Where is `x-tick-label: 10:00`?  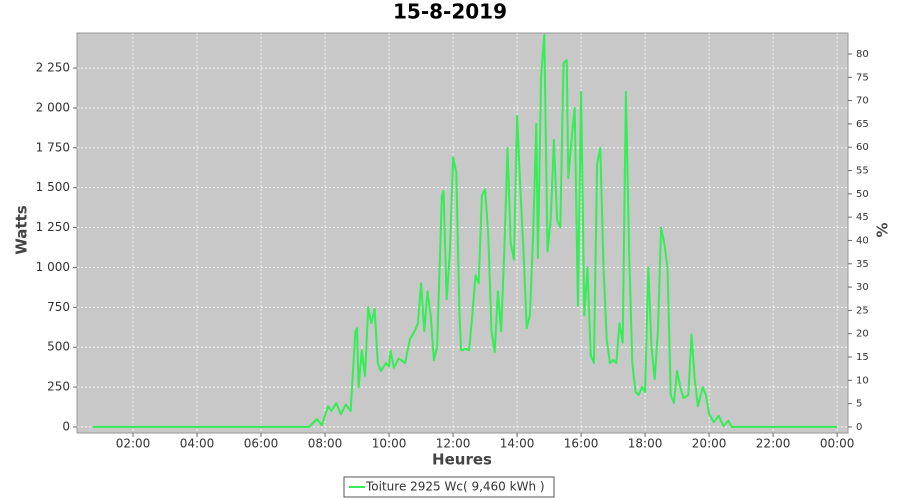
x-tick-label: 10:00 is located at coordinates (389, 444).